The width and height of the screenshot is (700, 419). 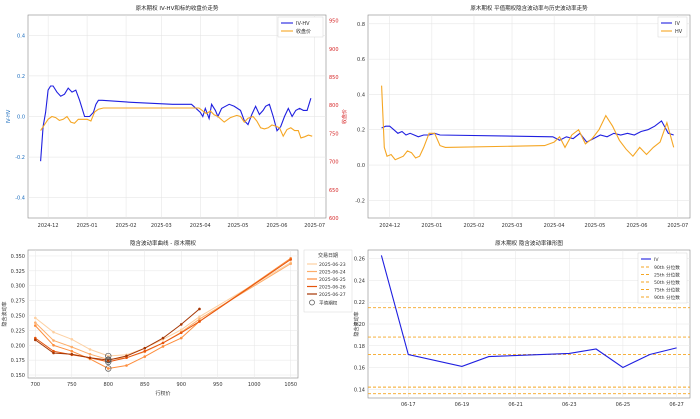 I want to click on x-tick-label: 1050, so click(x=290, y=385).